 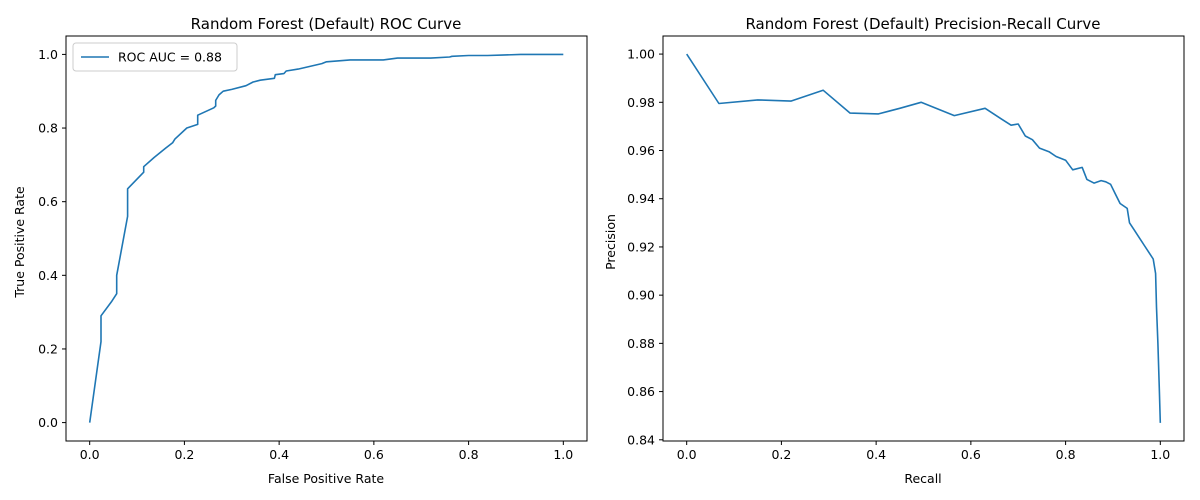 What do you see at coordinates (563, 454) in the screenshot?
I see `roc-x-tick-label: 1.0` at bounding box center [563, 454].